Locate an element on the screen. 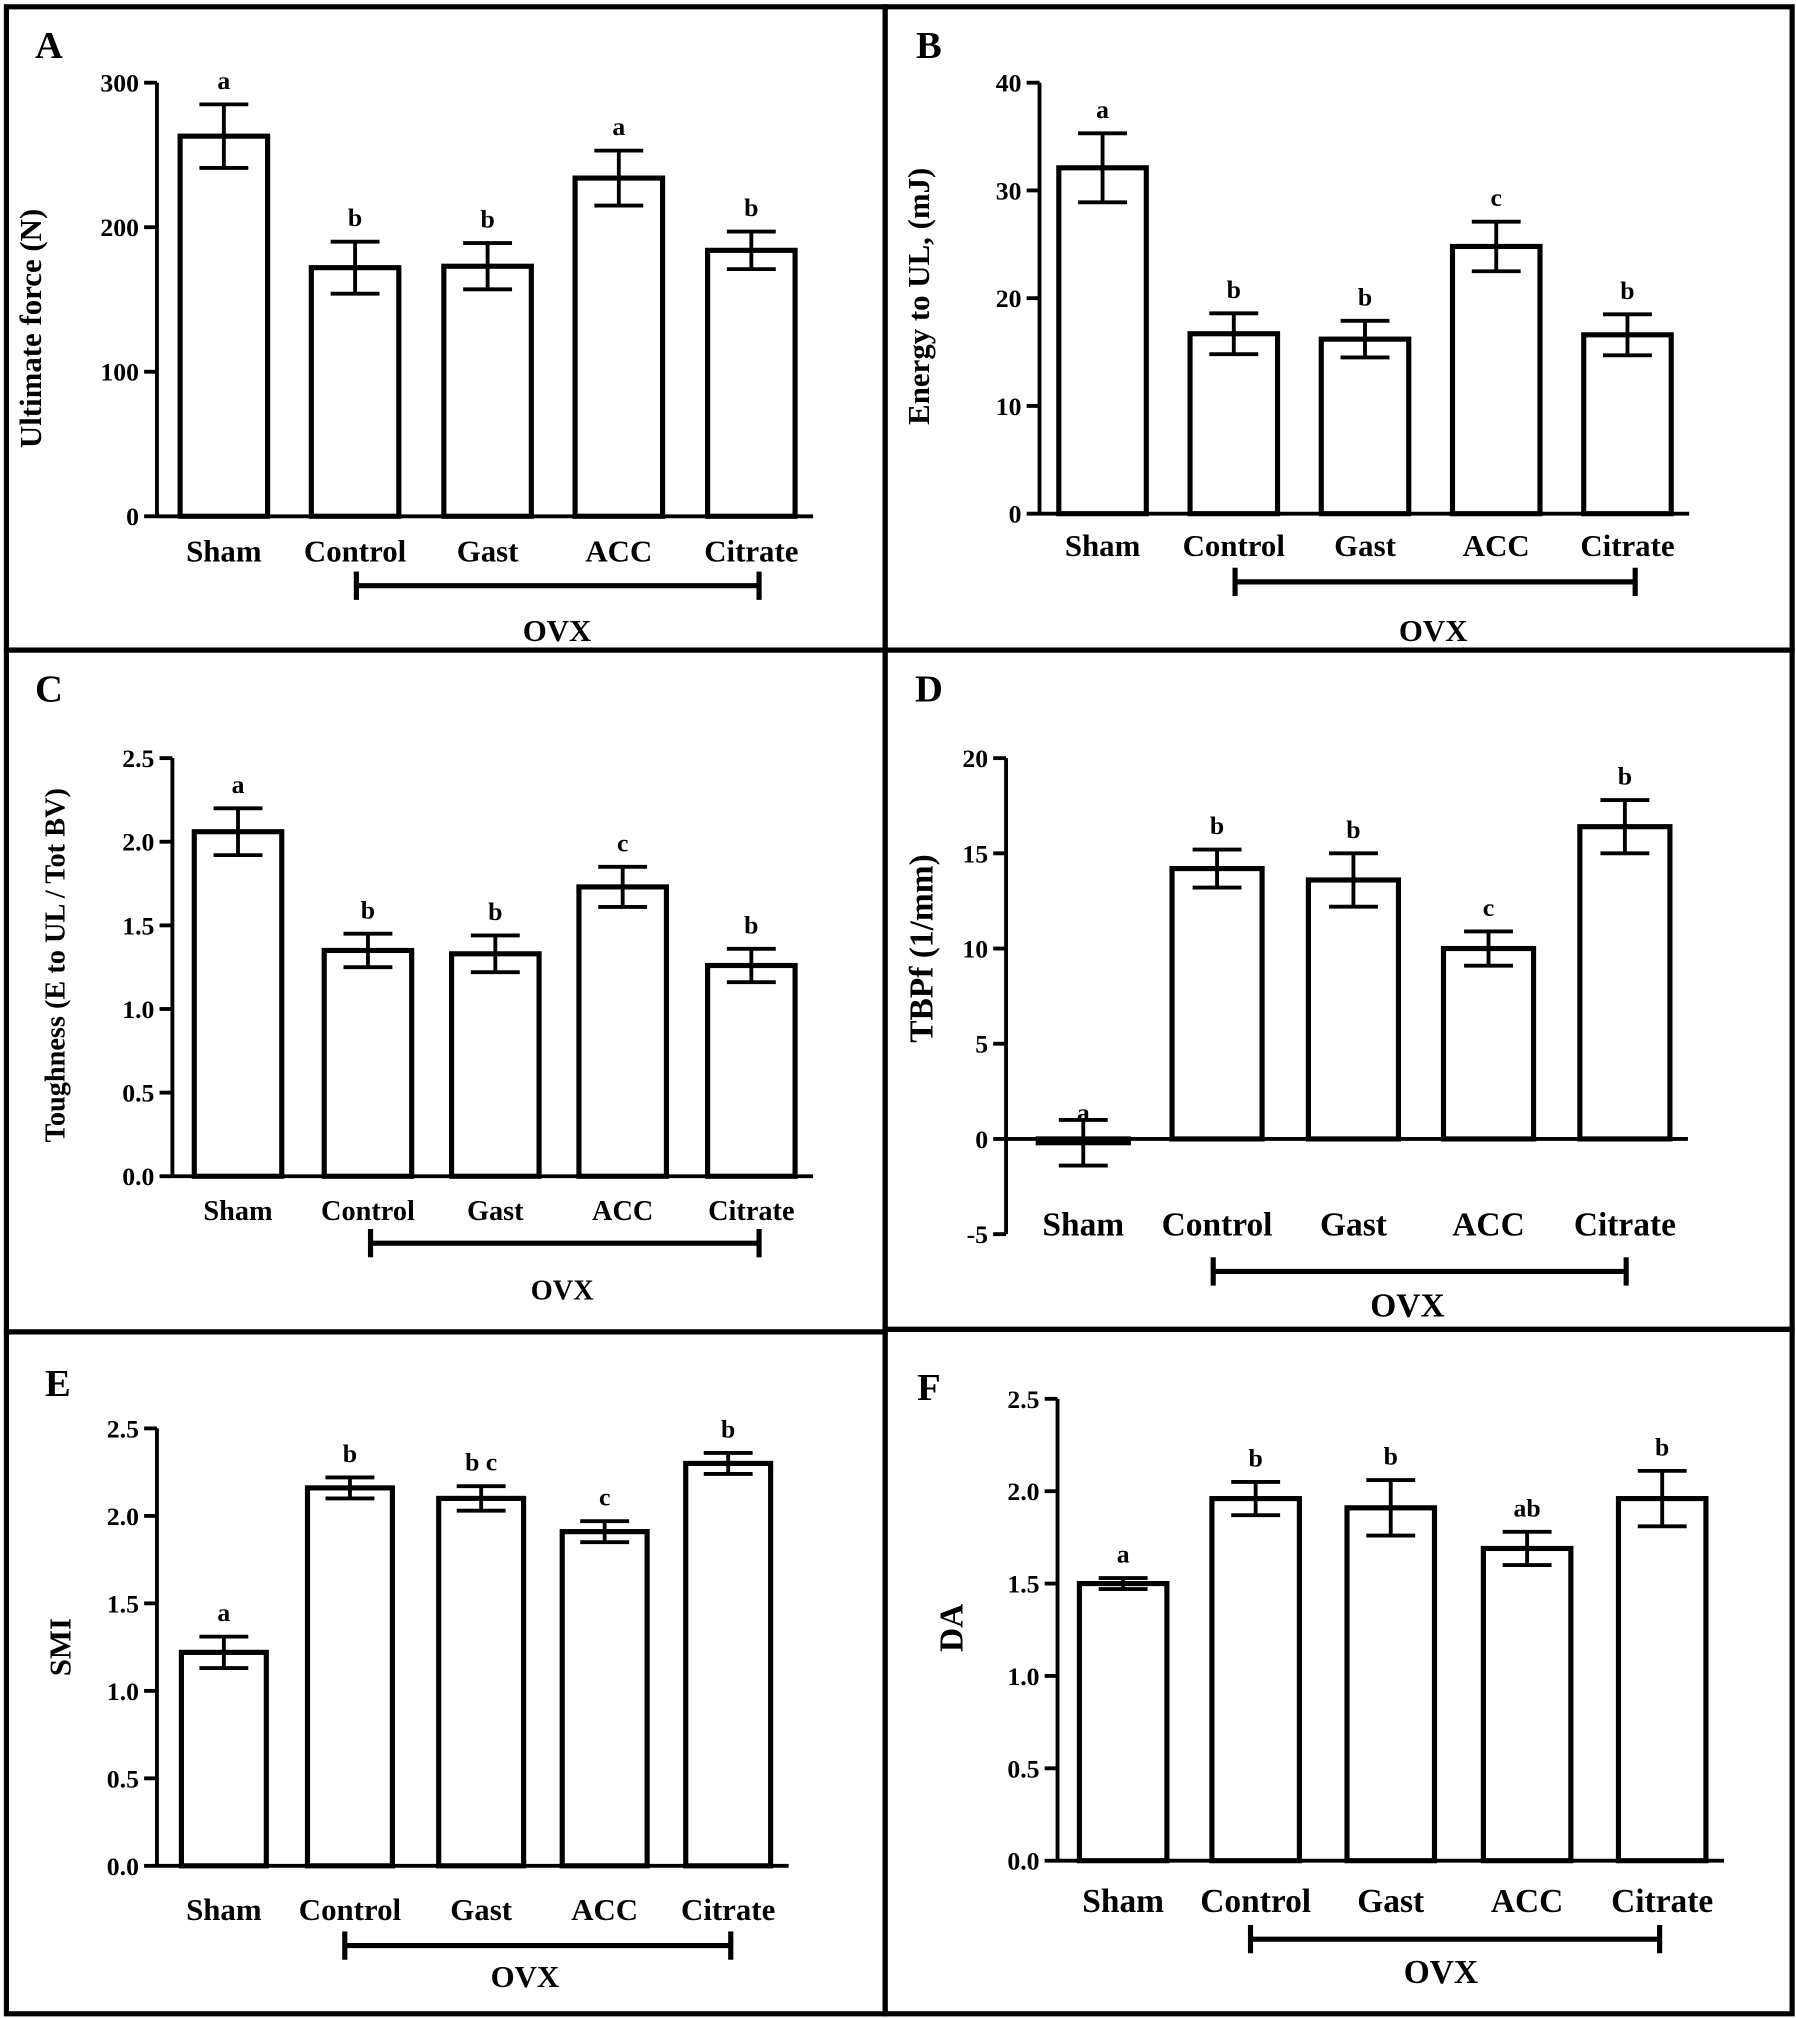  y-tick-label: 20 is located at coordinates (975, 758).